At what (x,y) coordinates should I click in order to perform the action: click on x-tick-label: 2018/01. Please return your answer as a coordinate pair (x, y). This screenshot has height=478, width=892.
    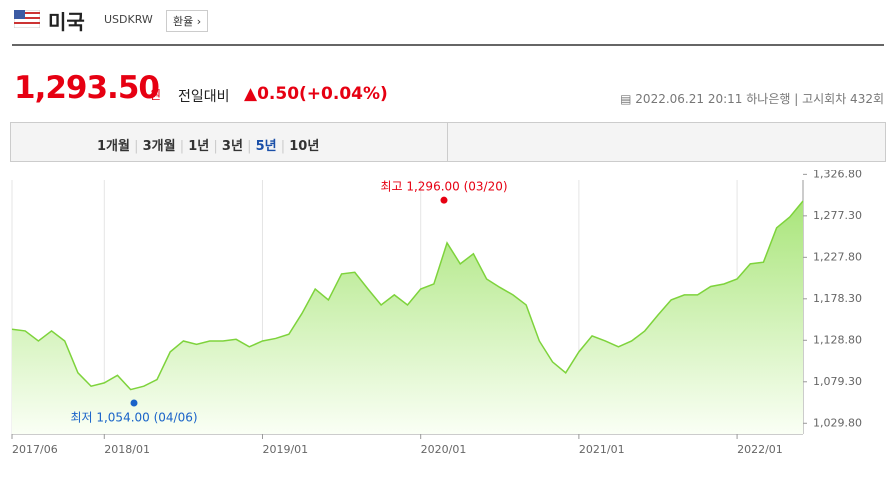
    Looking at the image, I should click on (127, 449).